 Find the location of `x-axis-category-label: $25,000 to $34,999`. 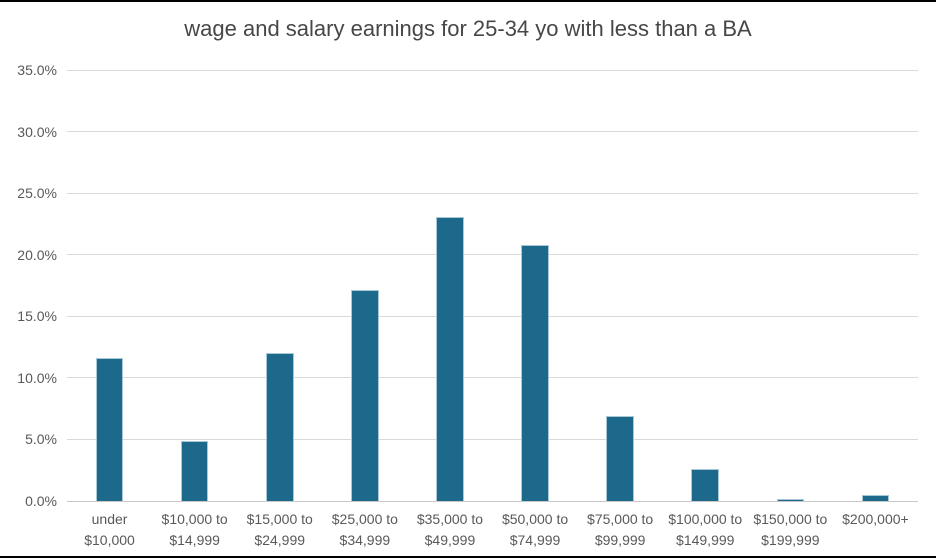

x-axis-category-label: $25,000 to $34,999 is located at coordinates (364, 529).